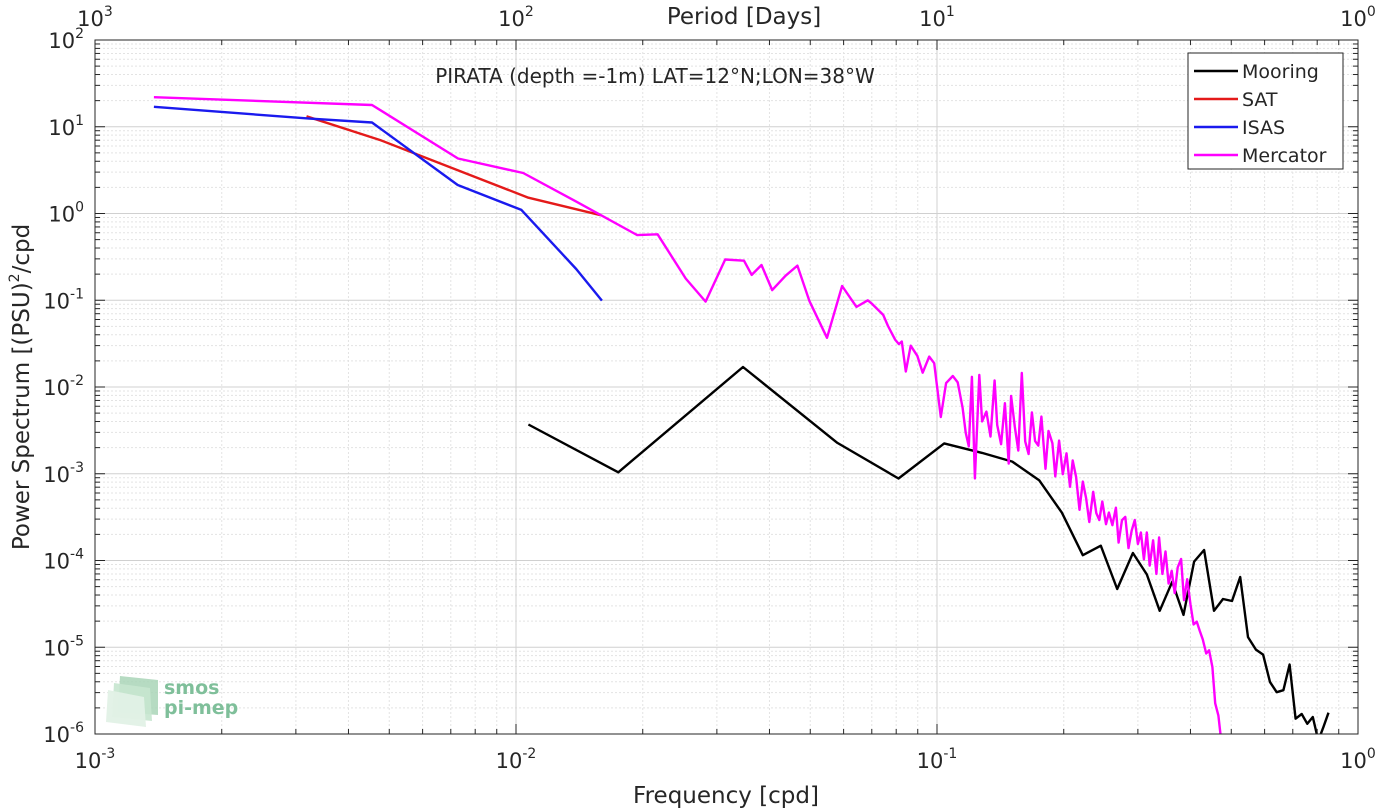  What do you see at coordinates (726, 796) in the screenshot?
I see `x-axis-label: Frequency [cpd]` at bounding box center [726, 796].